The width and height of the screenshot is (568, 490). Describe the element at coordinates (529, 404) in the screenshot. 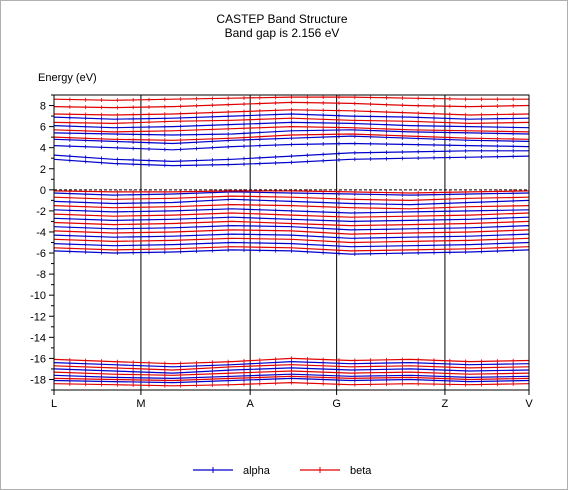

I see `x-tick-label: V` at that location.